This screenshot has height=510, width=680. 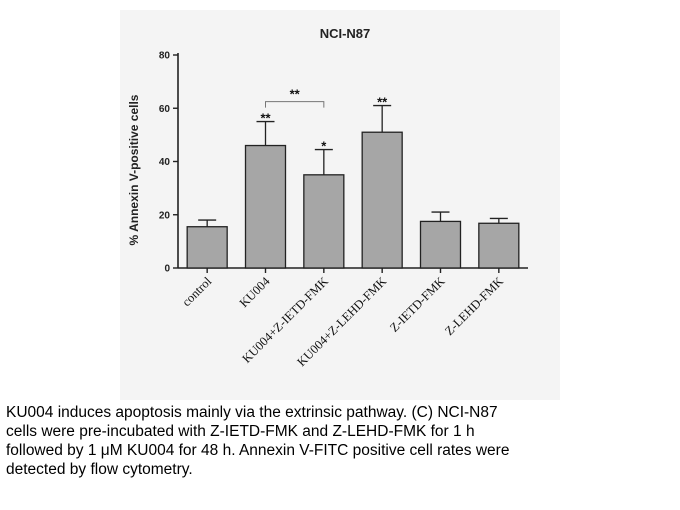 I want to click on x-tick-label-4: Z-IETD-FMK, so click(x=417, y=304).